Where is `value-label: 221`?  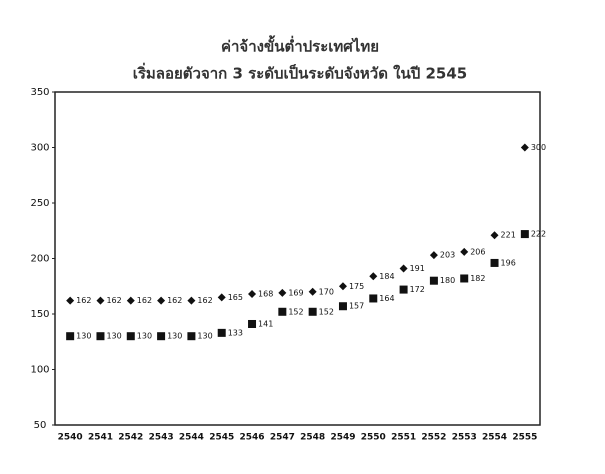
value-label: 221 is located at coordinates (508, 235).